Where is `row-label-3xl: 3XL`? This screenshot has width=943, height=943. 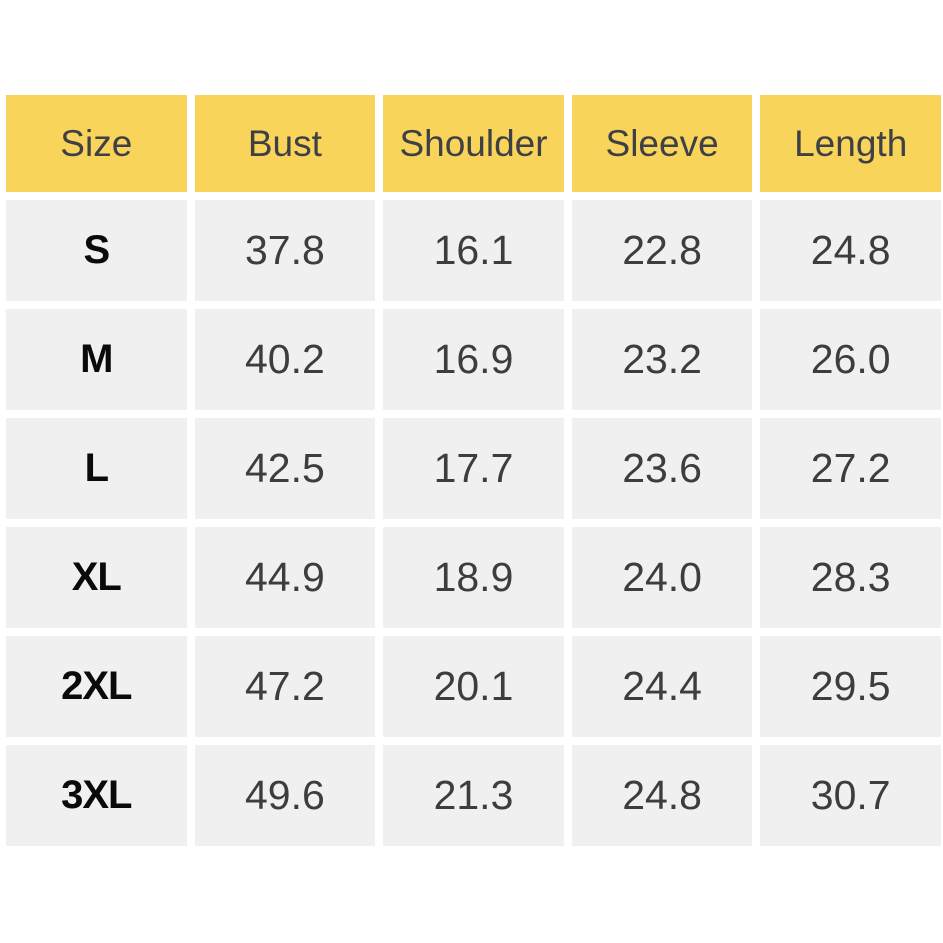 row-label-3xl: 3XL is located at coordinates (96, 795).